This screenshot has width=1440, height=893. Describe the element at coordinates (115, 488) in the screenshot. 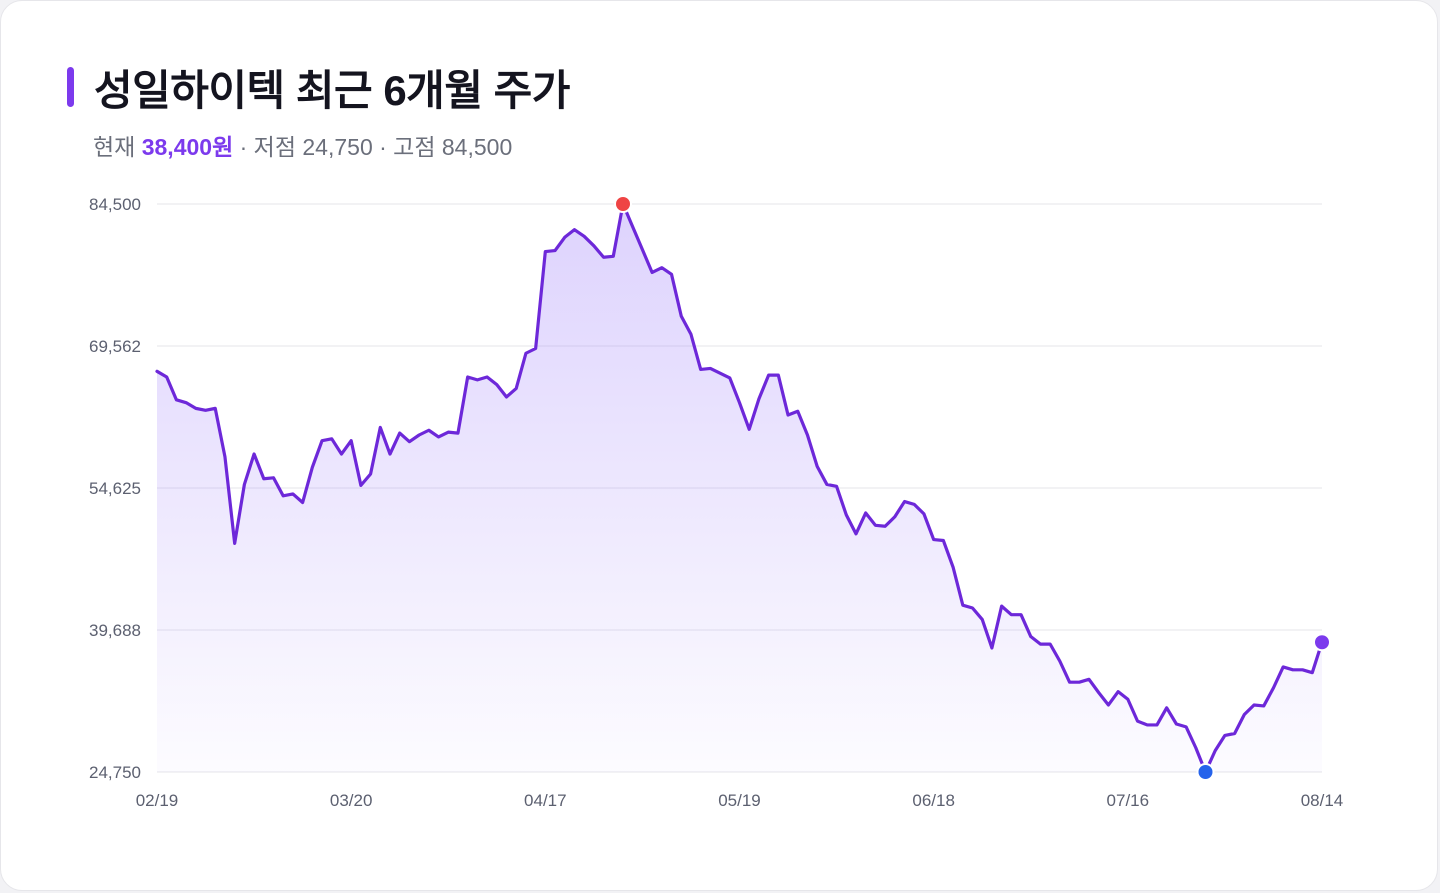

I see `y-tick-label: 54,625` at that location.